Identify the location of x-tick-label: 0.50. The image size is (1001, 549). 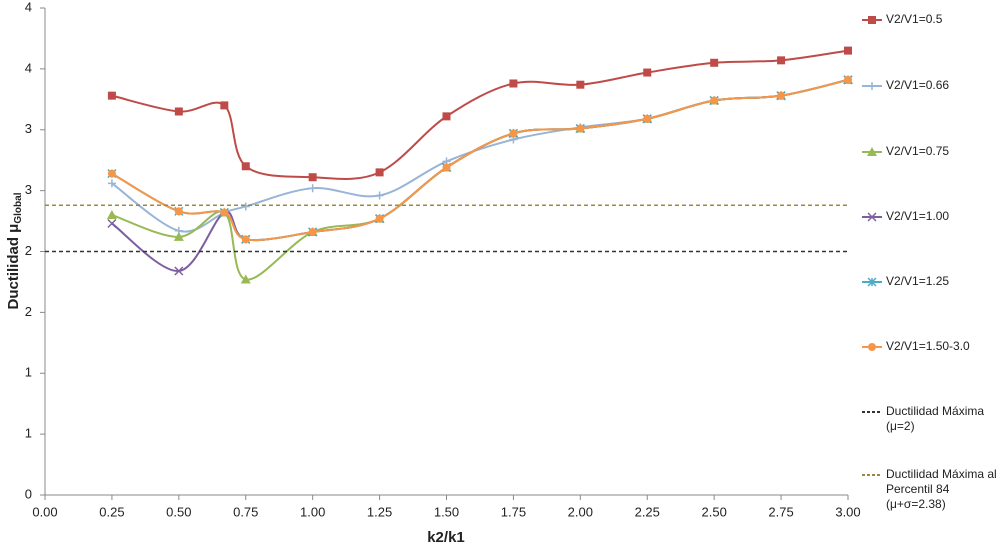
(178, 511).